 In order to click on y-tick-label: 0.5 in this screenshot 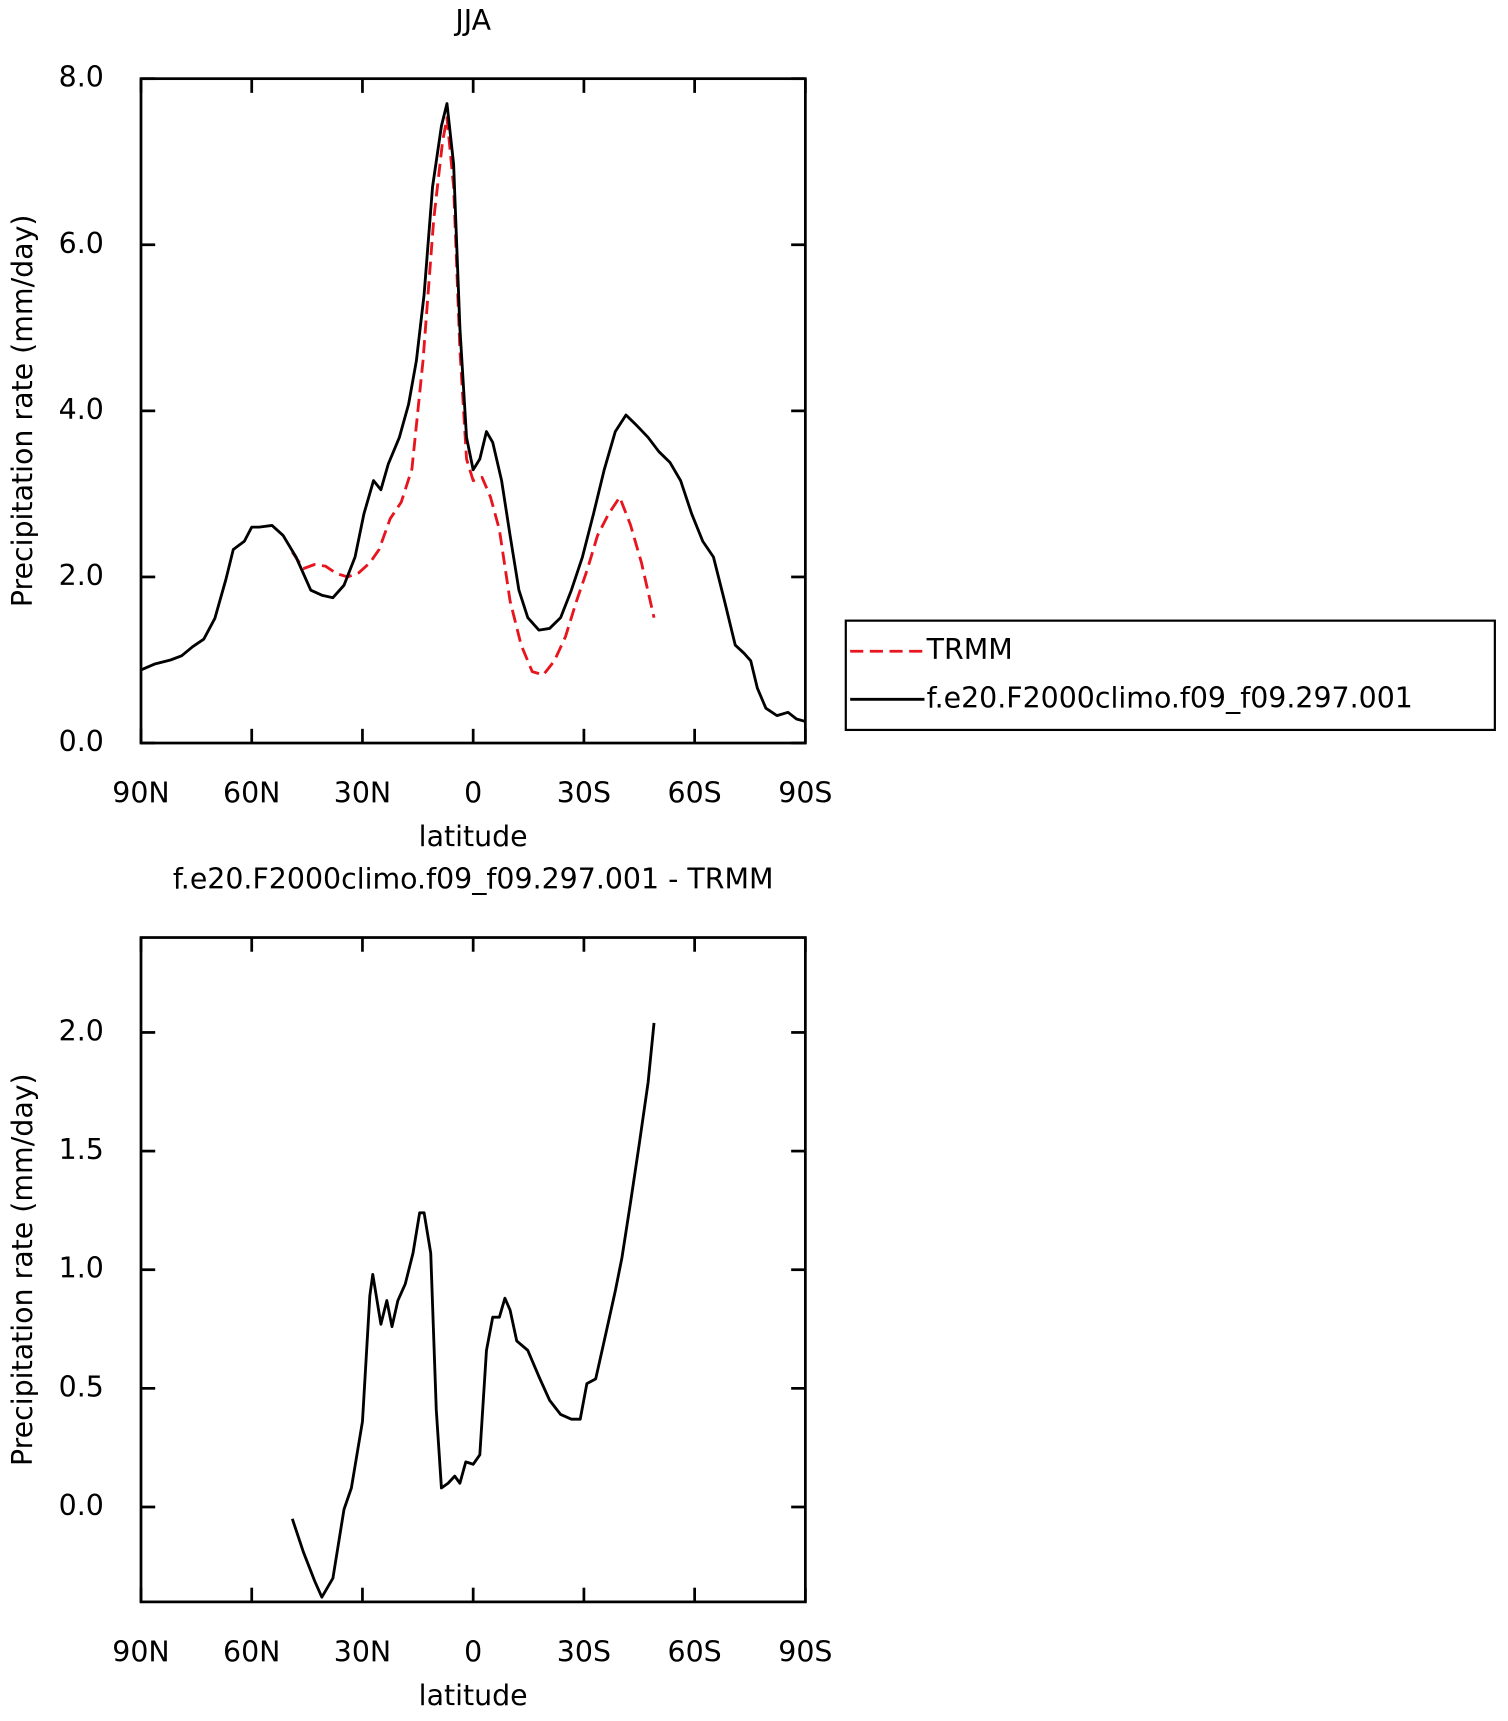, I will do `click(81, 1386)`.